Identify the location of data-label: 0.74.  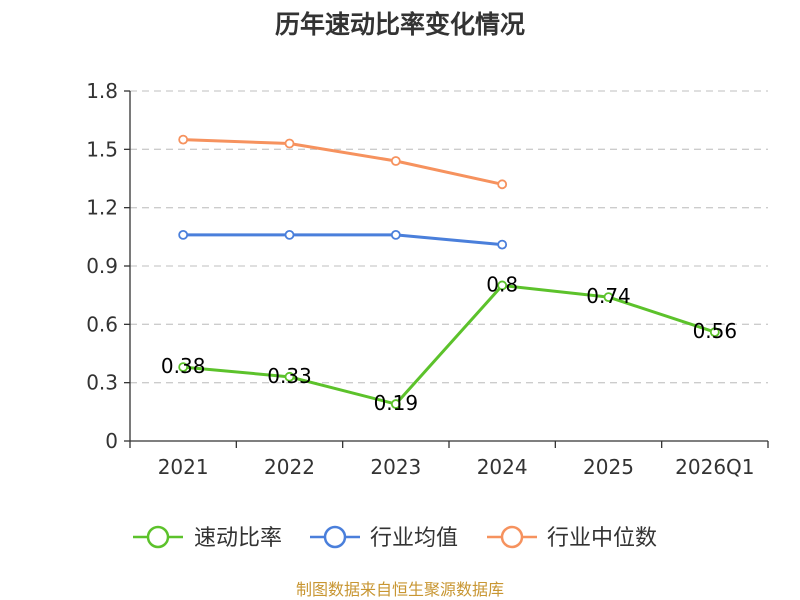
(608, 296).